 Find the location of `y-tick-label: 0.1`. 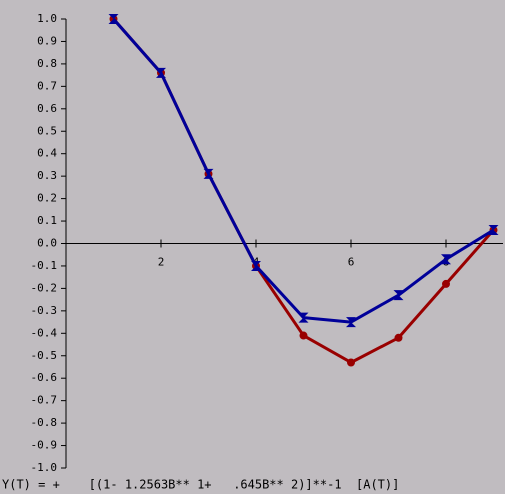

y-tick-label: 0.1 is located at coordinates (47, 220).